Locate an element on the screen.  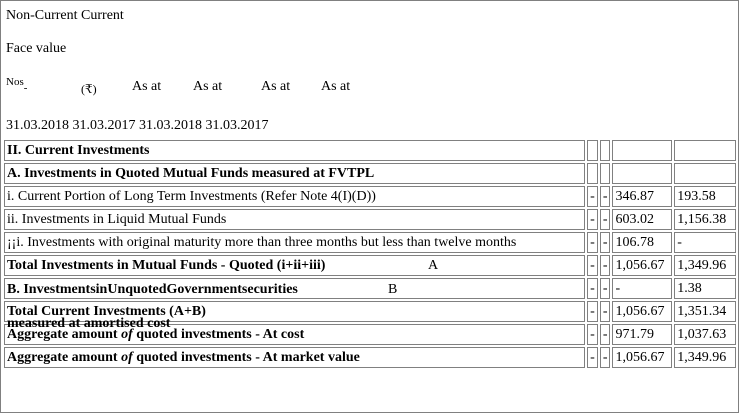
table-row: II. Current Investments is located at coordinates (370, 150).